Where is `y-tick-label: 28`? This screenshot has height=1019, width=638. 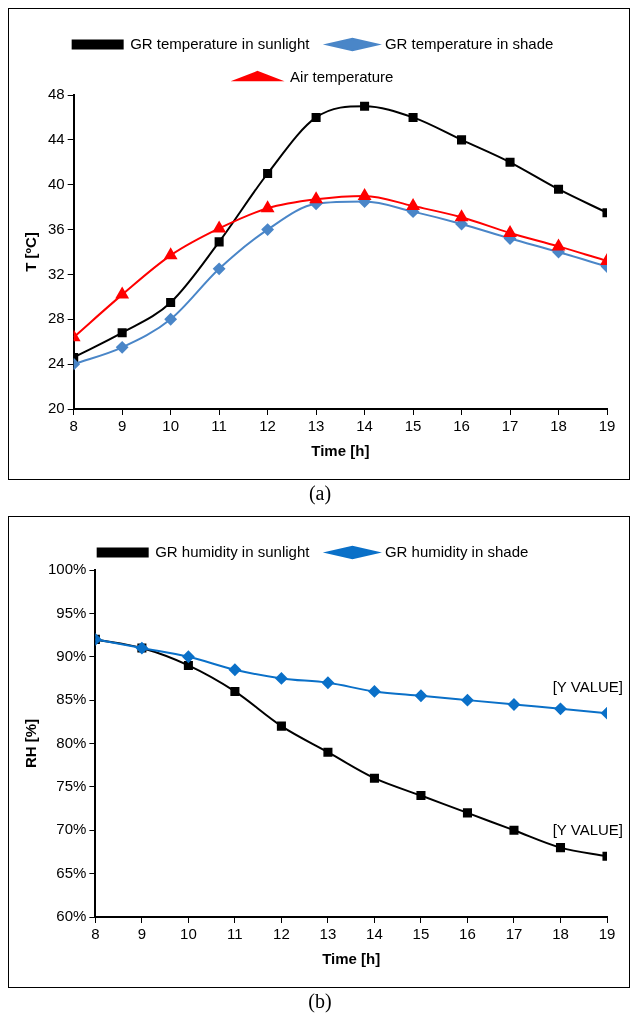 y-tick-label: 28 is located at coordinates (56, 318).